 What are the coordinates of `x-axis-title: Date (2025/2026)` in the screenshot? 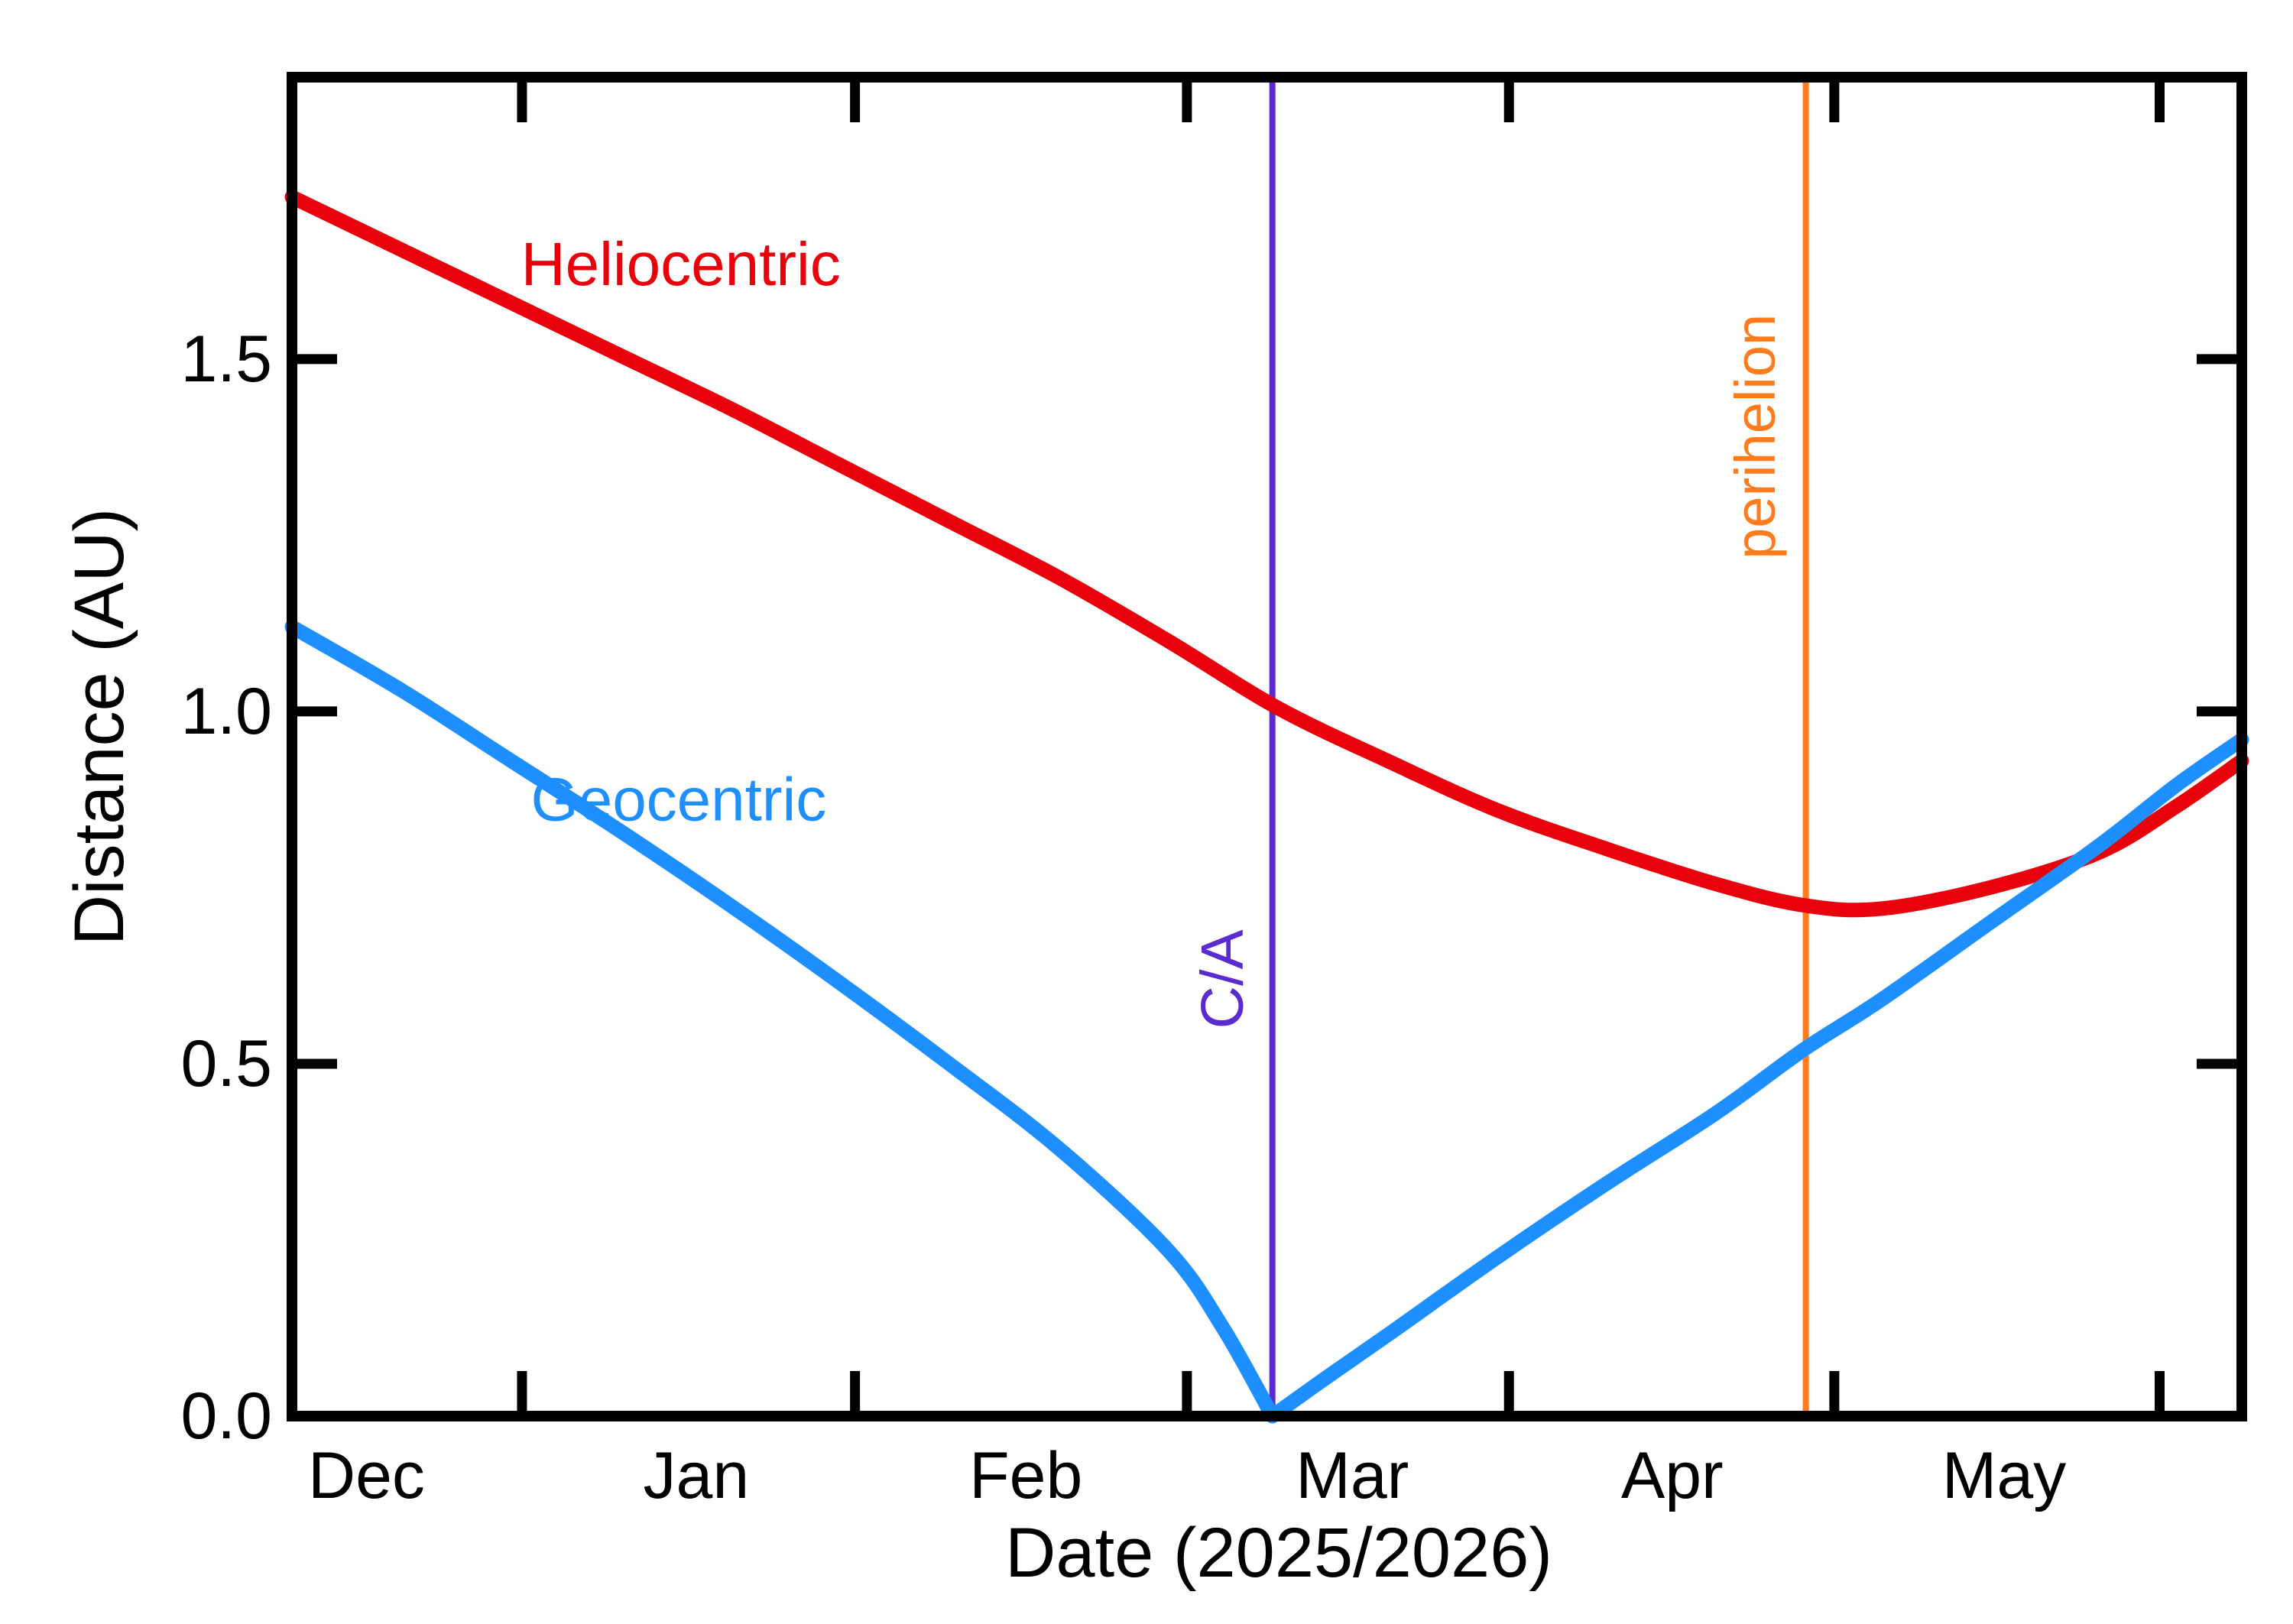 It's located at (1278, 1553).